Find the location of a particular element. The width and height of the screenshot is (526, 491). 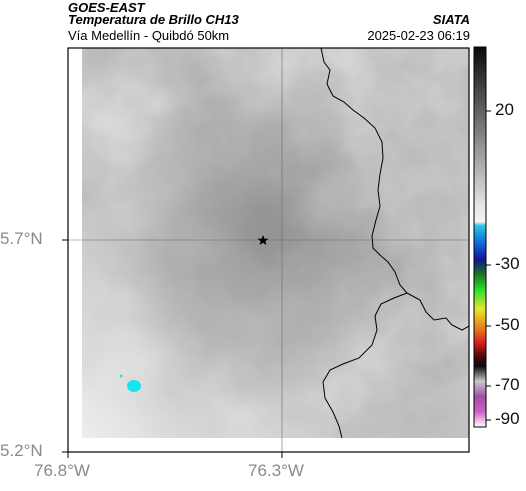

cold-cloud-dot is located at coordinates (121, 376).